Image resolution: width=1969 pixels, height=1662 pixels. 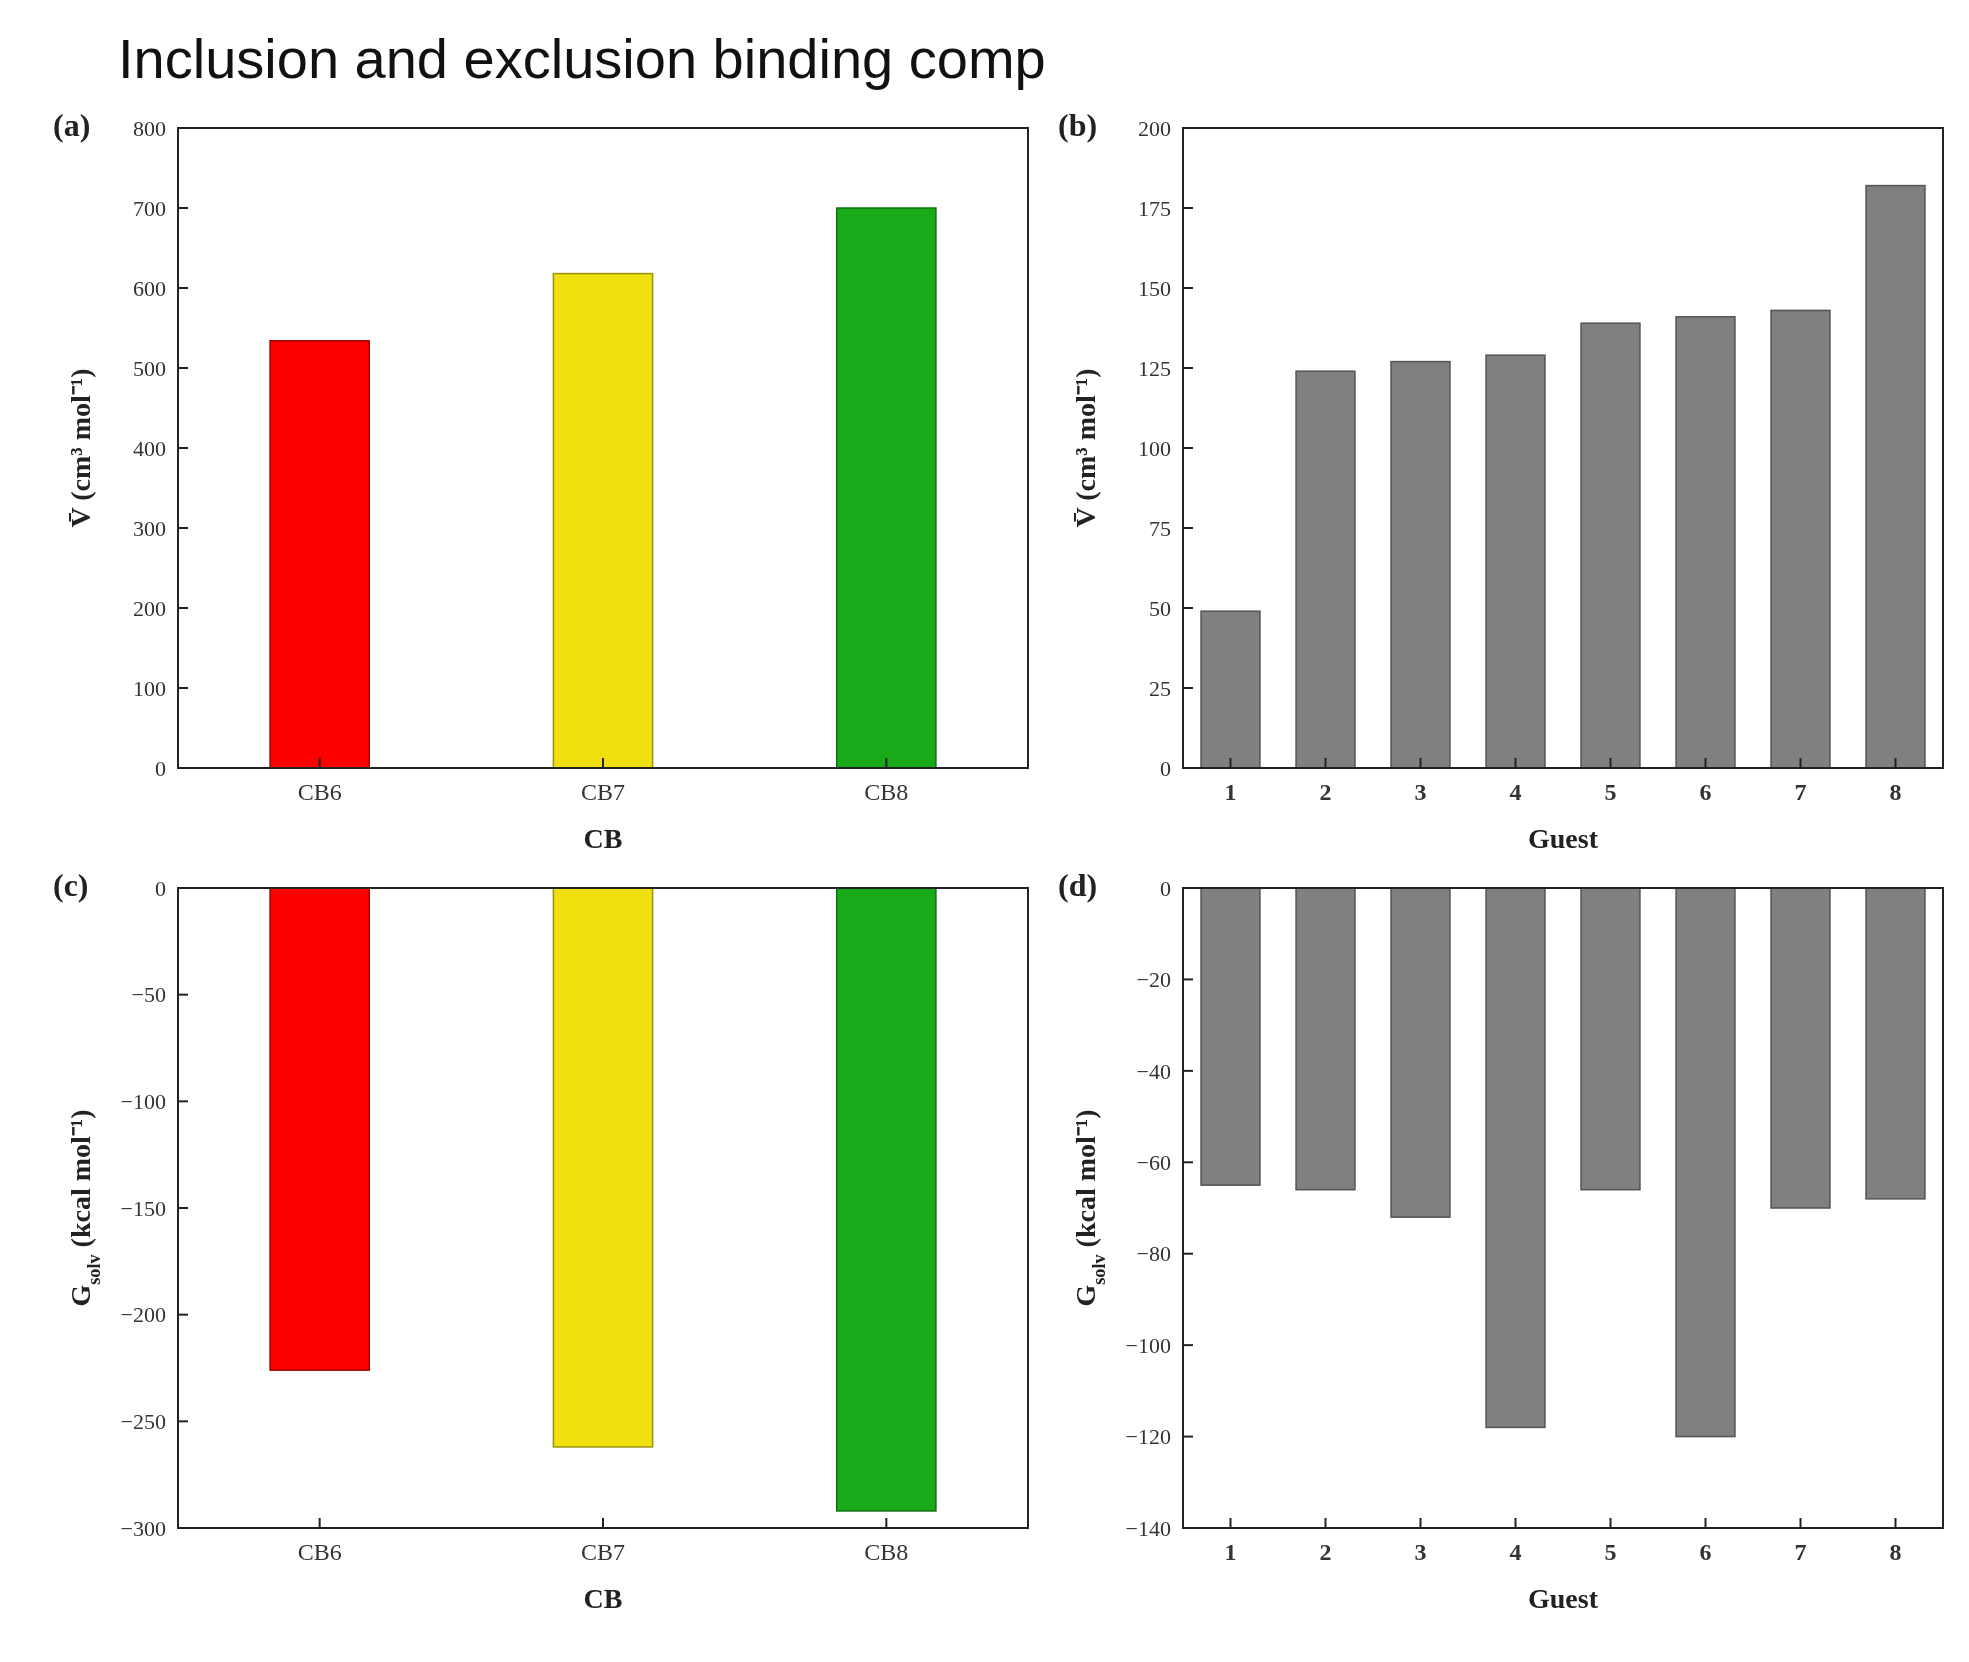 I want to click on y-tick-label: 75, so click(x=1160, y=528).